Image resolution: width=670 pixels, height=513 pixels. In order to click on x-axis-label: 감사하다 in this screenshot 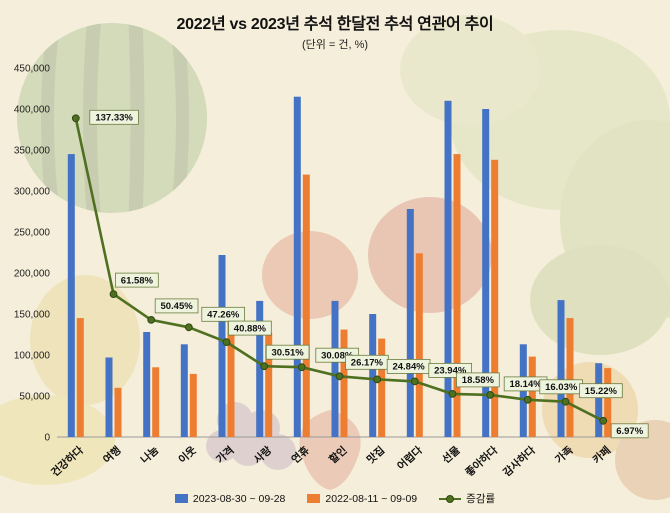, I will do `click(519, 461)`.